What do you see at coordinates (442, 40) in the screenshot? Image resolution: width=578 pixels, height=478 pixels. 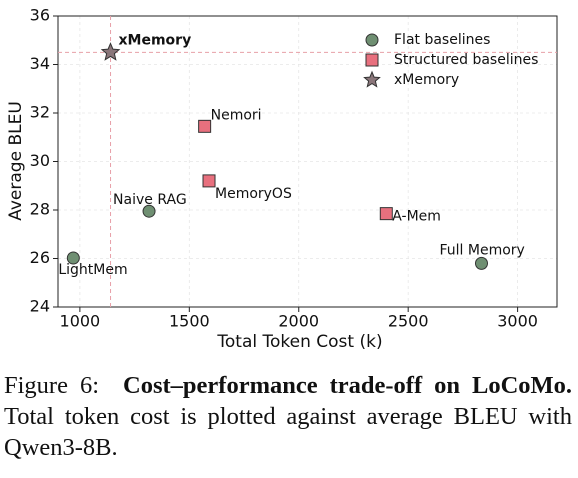 I see `legend-label: Flat baselines` at bounding box center [442, 40].